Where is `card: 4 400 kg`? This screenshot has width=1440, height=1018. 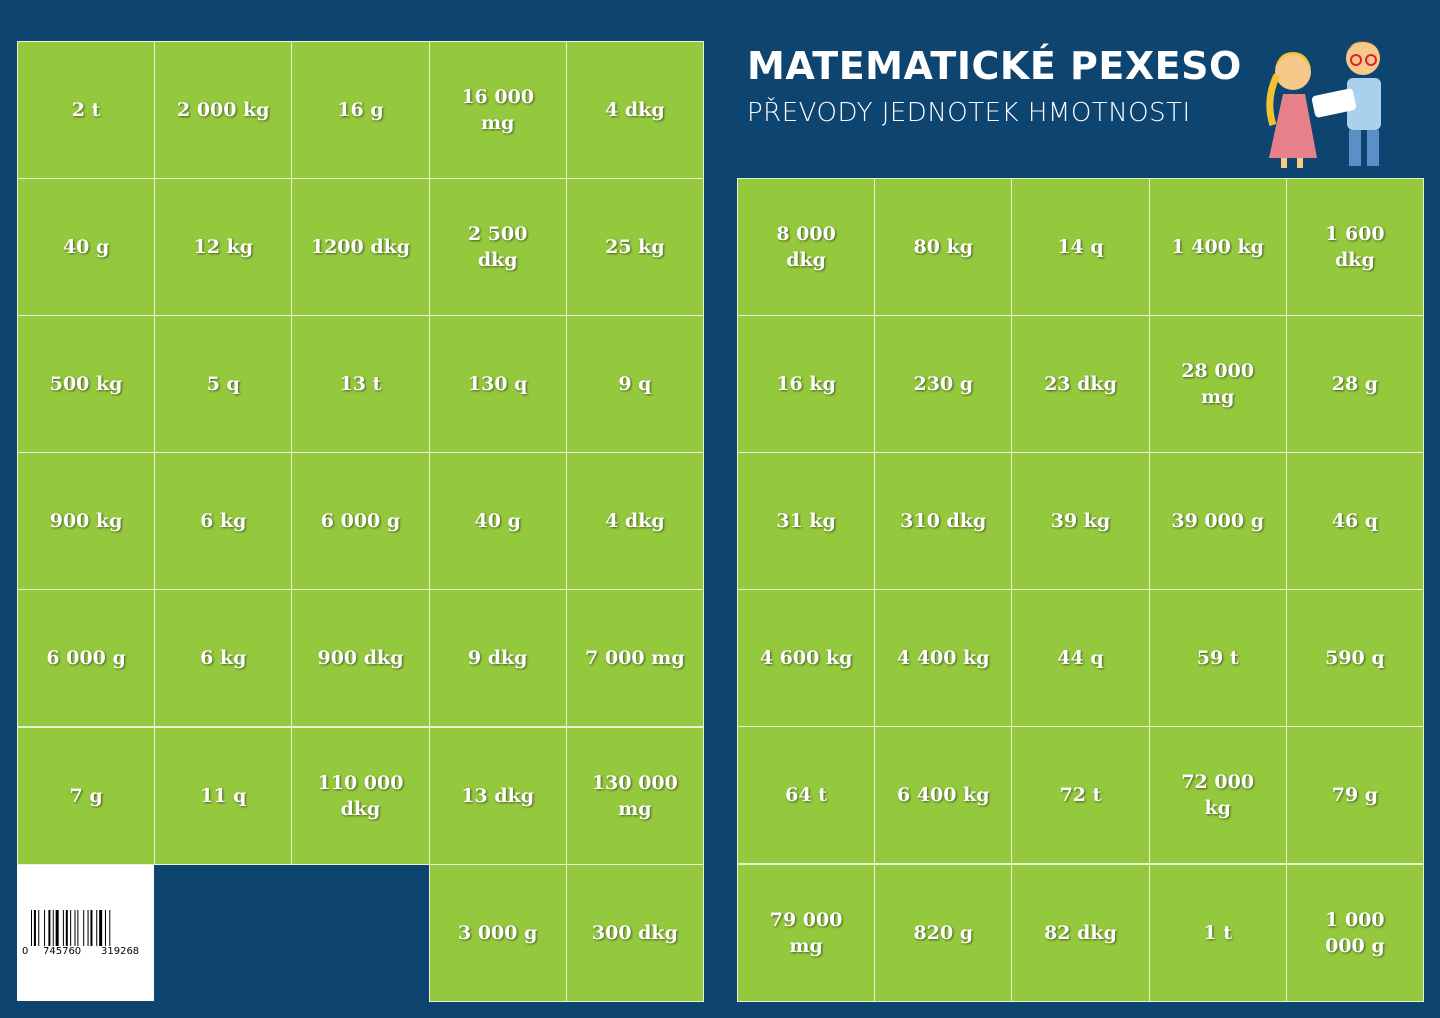 card: 4 400 kg is located at coordinates (943, 658).